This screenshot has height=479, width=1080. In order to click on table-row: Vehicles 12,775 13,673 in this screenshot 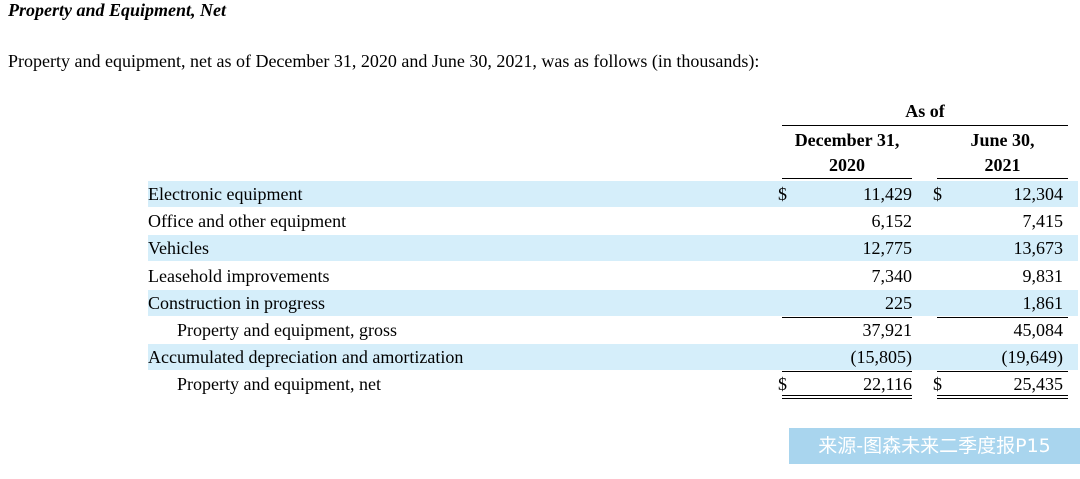, I will do `click(613, 248)`.